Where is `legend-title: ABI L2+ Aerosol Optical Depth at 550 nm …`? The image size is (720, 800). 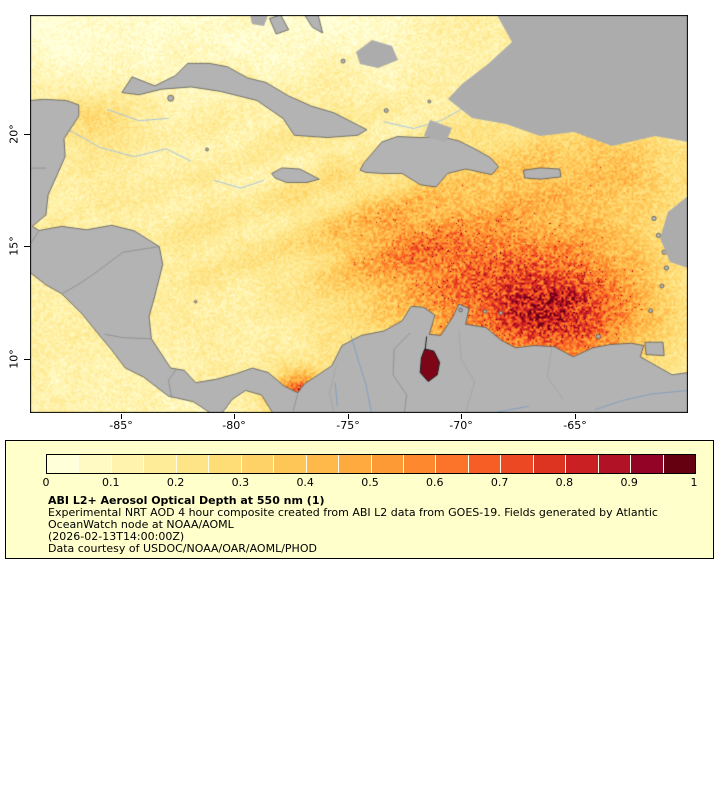
legend-title: ABI L2+ Aerosol Optical Depth at 550 nm … is located at coordinates (186, 500).